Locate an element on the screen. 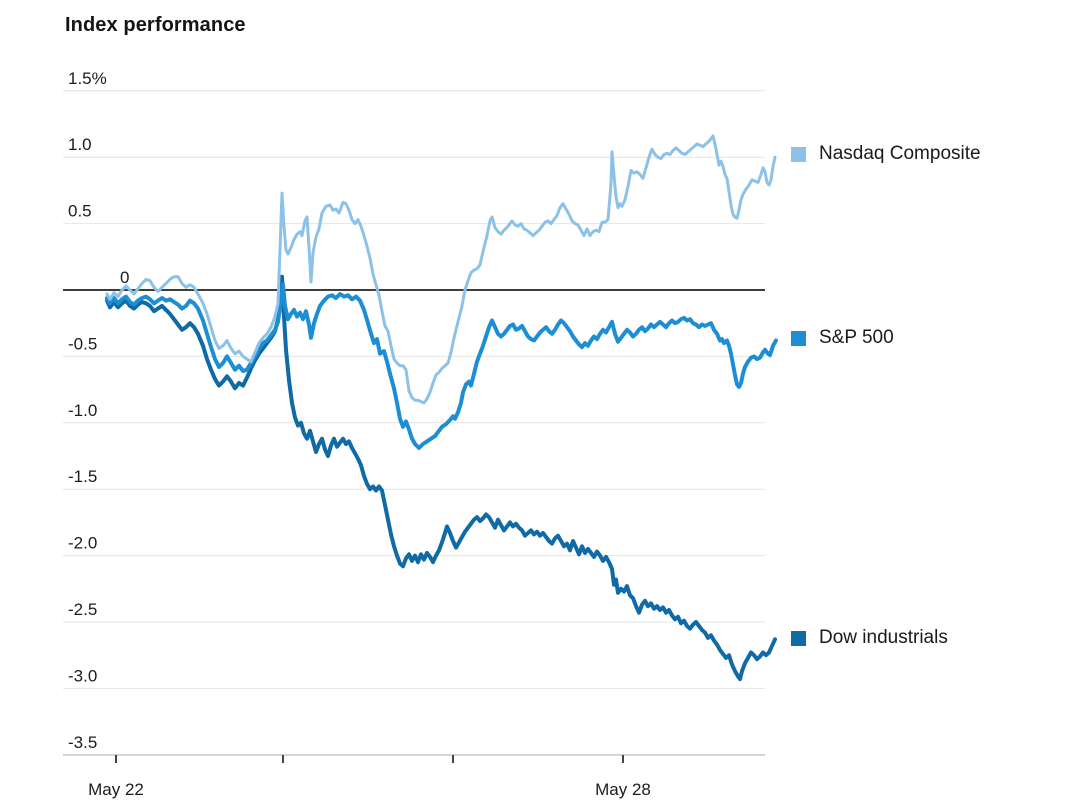 The height and width of the screenshot is (810, 1080). legend-item-nasdaq: Nasdaq Composite is located at coordinates (886, 154).